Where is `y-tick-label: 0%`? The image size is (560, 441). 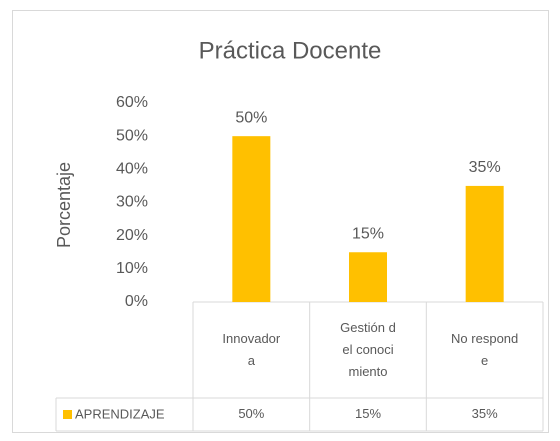 y-tick-label: 0% is located at coordinates (136, 301).